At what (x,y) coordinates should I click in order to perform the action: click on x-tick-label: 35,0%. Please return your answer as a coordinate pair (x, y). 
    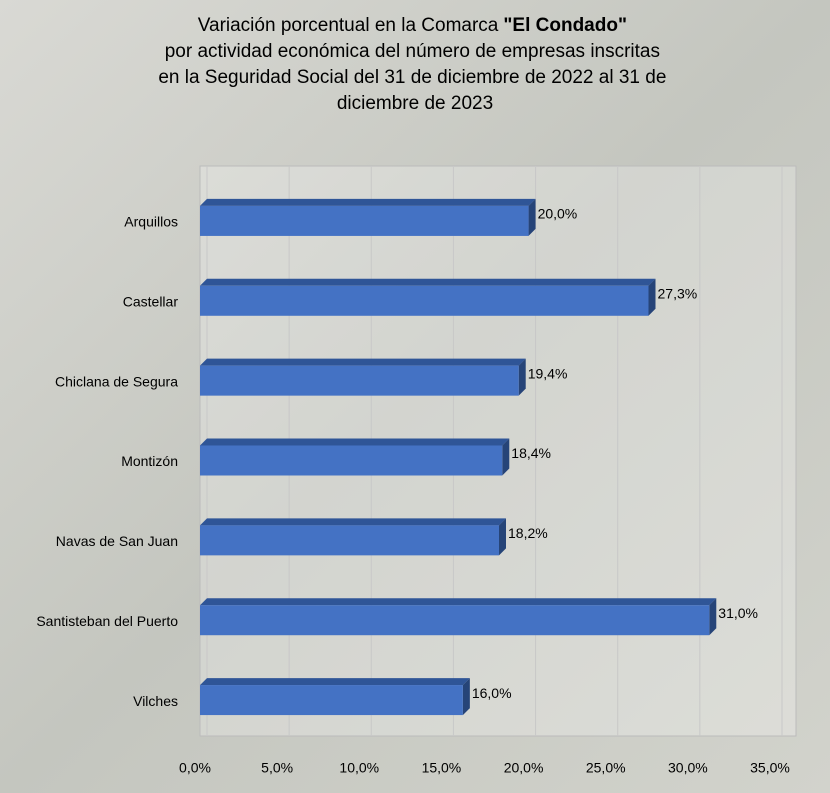
    Looking at the image, I should click on (770, 768).